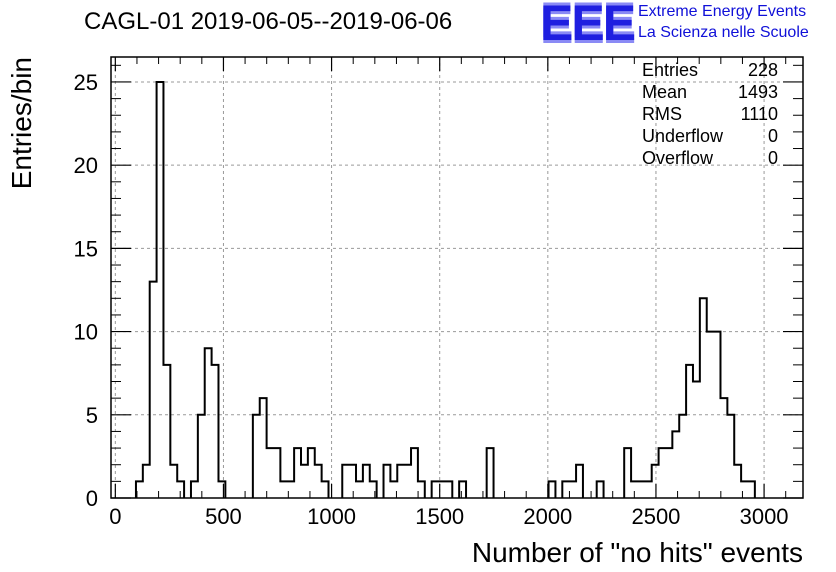 The image size is (836, 572). Describe the element at coordinates (588, 25) in the screenshot. I see `eee-logo: EEE` at that location.